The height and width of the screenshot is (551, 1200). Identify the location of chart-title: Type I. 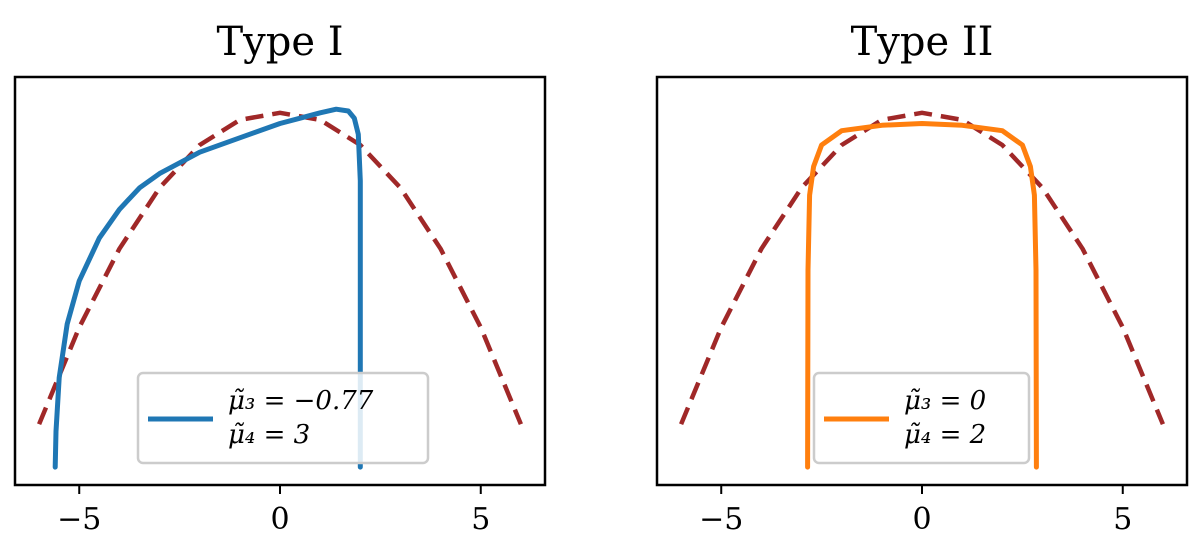
(279, 42).